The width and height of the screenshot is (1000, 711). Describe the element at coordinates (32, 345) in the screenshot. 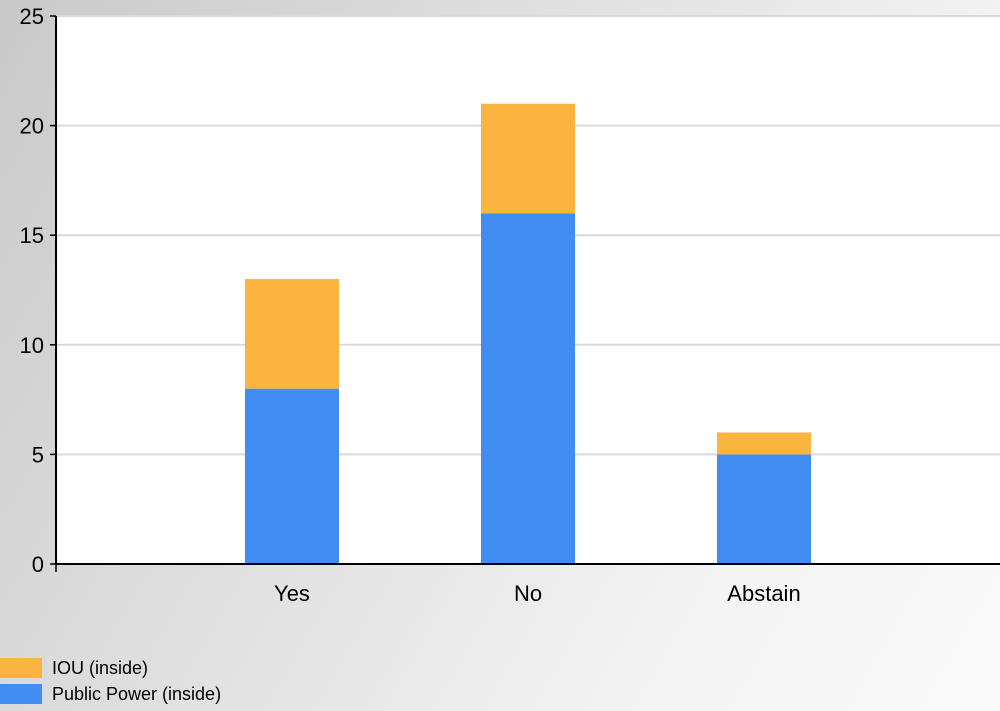

I see `y-tick-label: 10` at that location.